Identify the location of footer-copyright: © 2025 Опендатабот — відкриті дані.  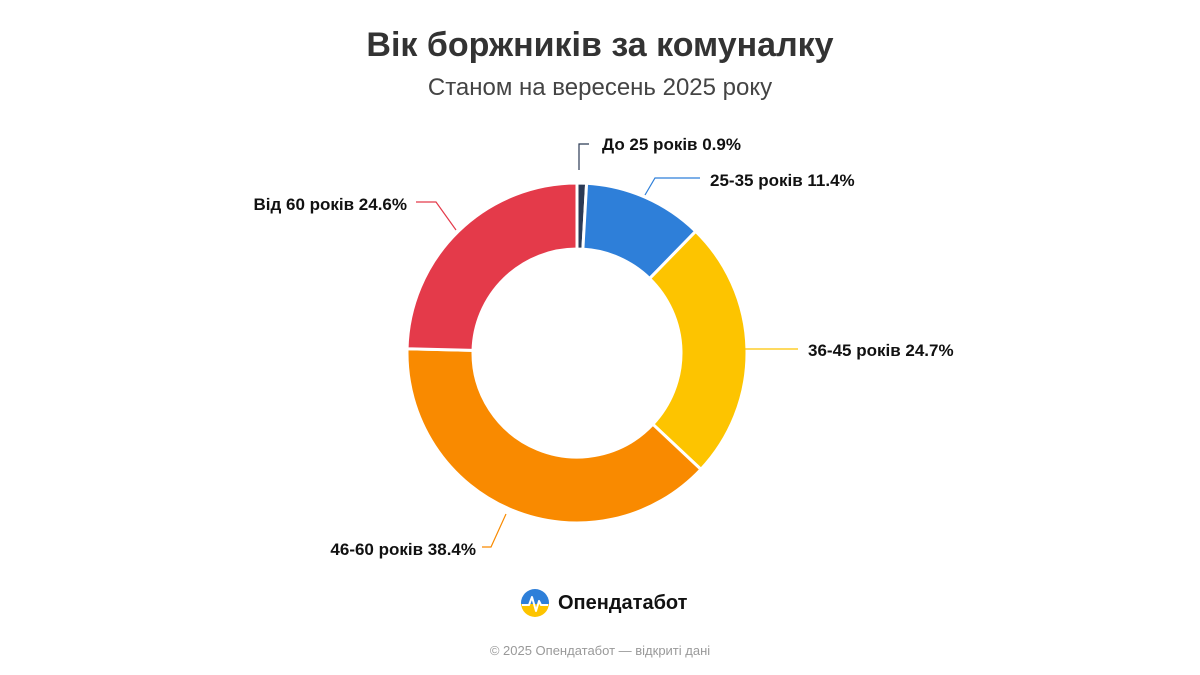
(600, 650).